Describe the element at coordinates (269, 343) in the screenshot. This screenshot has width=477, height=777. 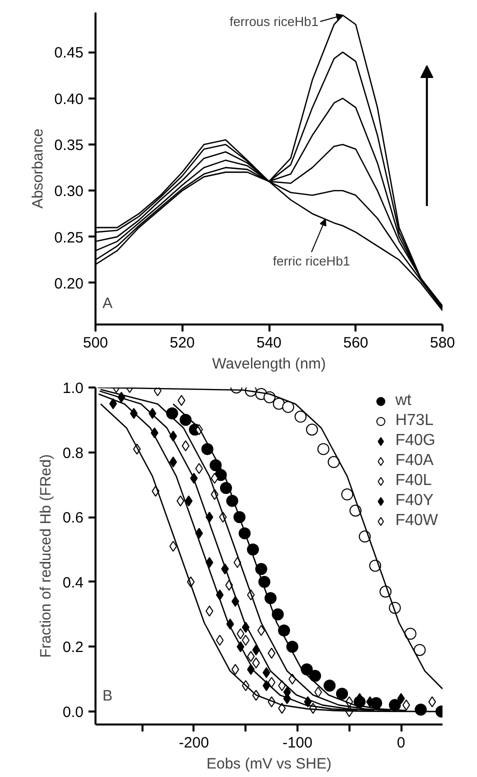
I see `x-tick-label: 540` at that location.